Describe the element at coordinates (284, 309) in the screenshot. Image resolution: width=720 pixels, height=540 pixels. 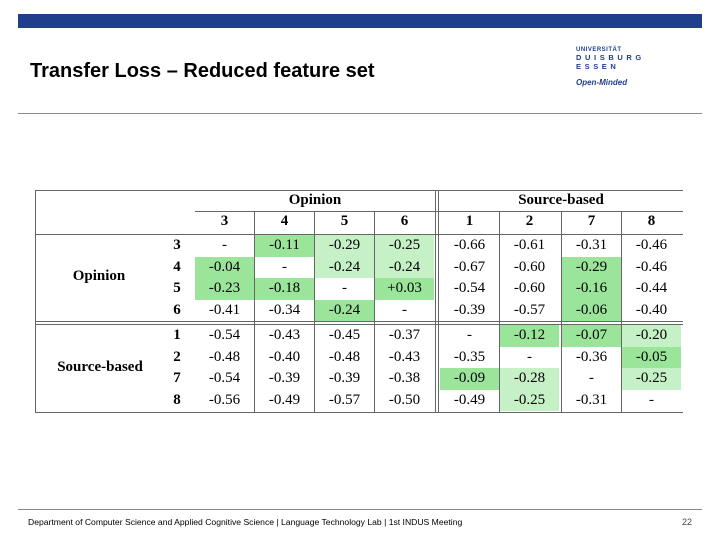
I see `table-cell: -0.34` at that location.